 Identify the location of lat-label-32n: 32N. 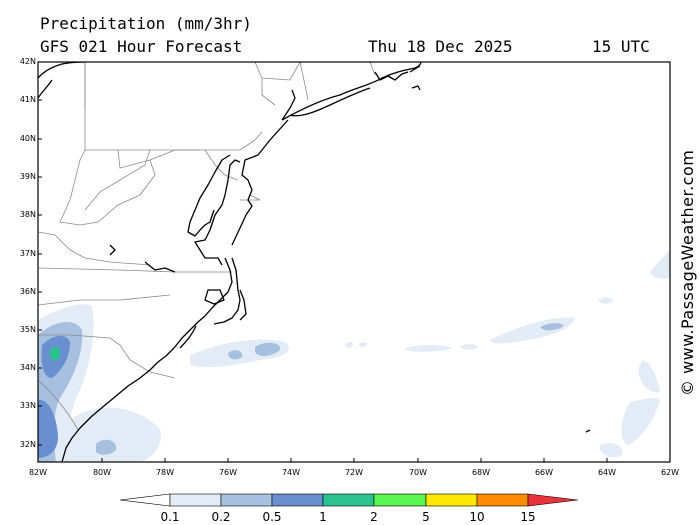
(27, 444).